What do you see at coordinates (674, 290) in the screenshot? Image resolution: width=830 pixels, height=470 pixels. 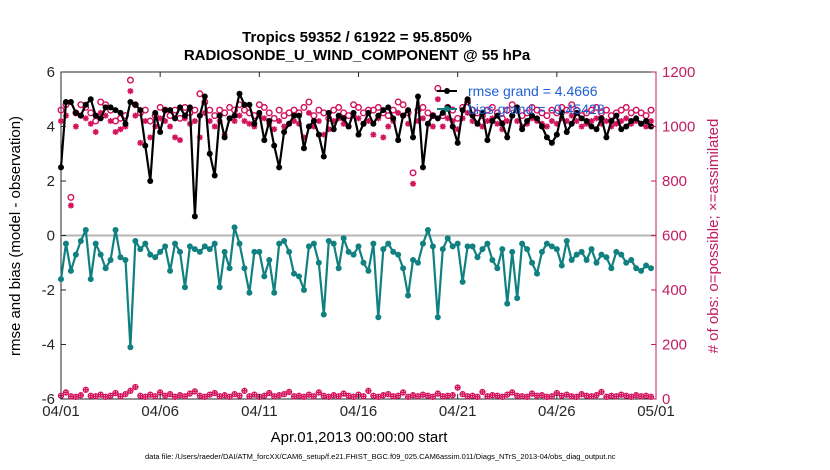 I see `y-right-tick-label: 400` at bounding box center [674, 290].